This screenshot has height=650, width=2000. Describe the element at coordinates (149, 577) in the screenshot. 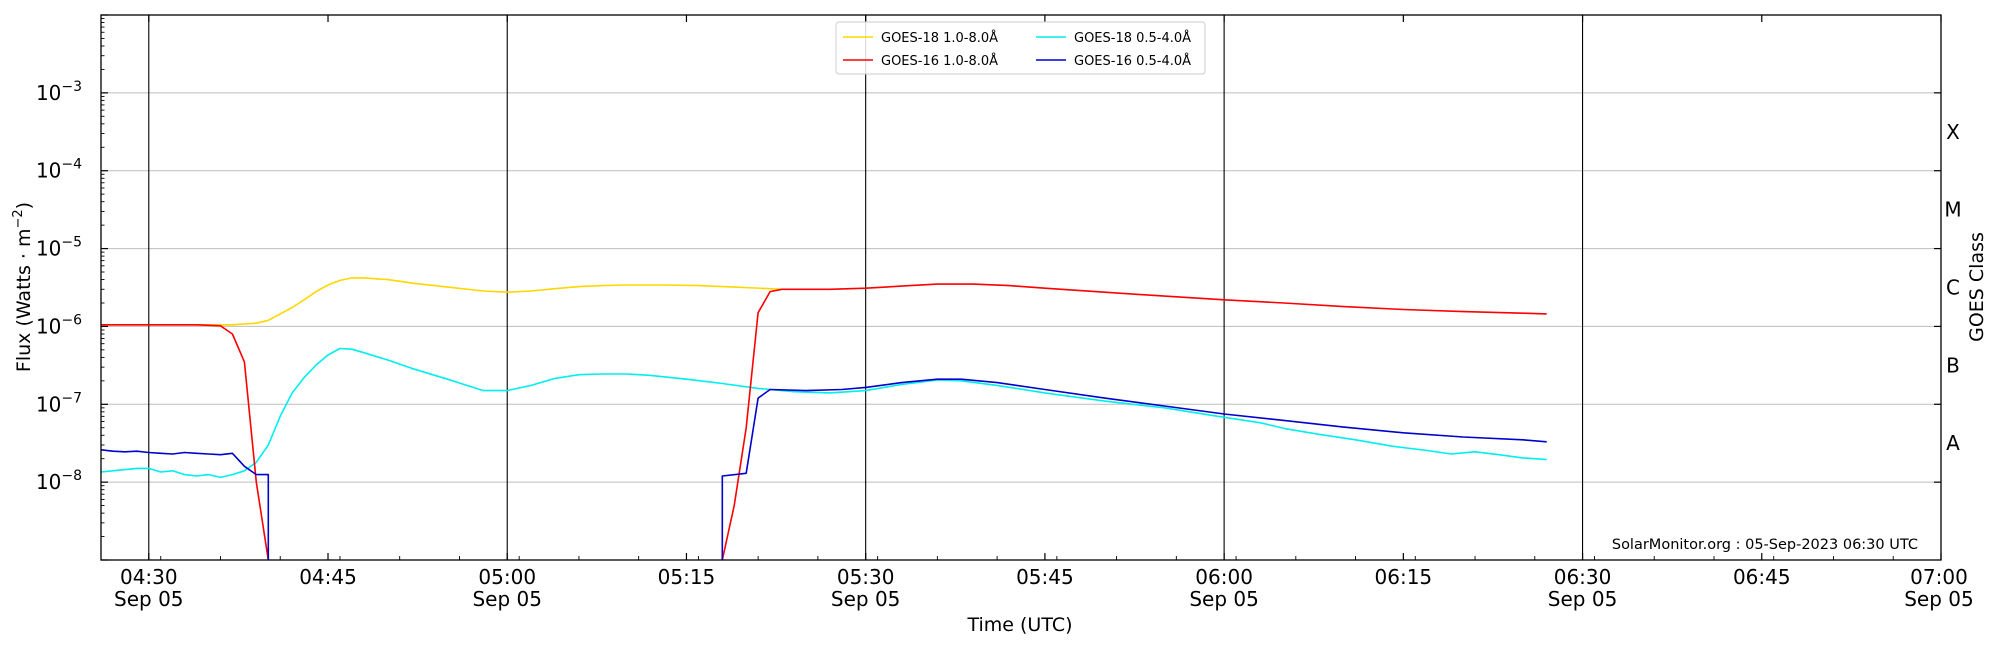

I see `x-tick-label: 04:30` at that location.